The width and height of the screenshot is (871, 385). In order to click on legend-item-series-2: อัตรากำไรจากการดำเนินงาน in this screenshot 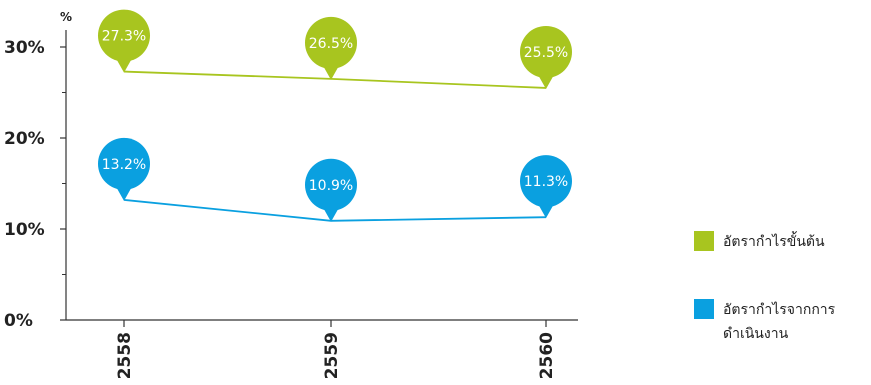, I will do `click(781, 322)`.